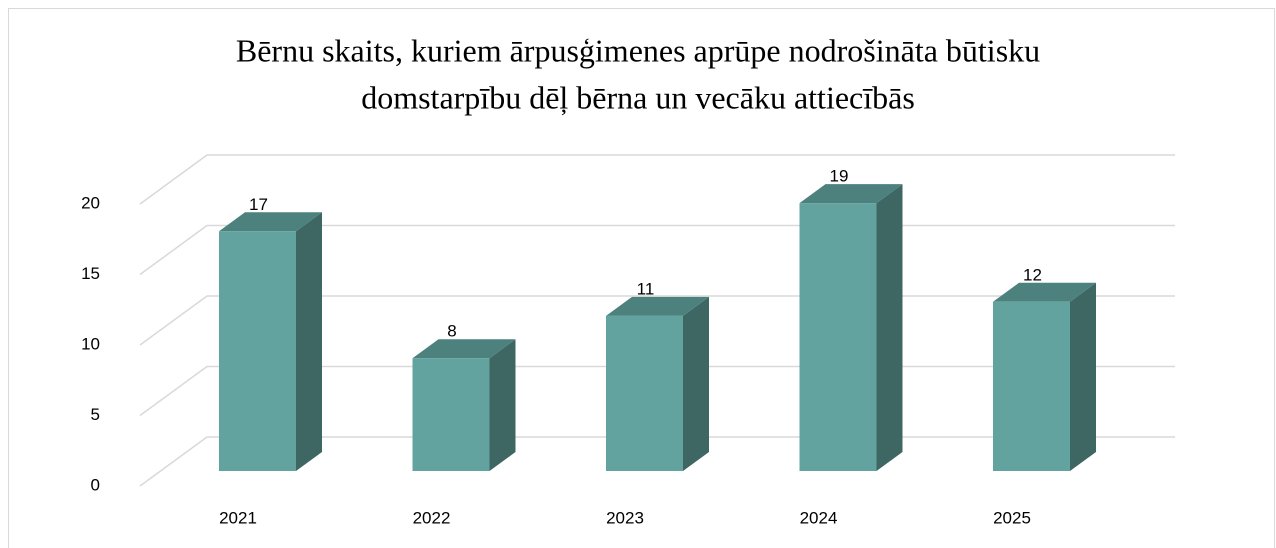 The height and width of the screenshot is (548, 1276). I want to click on x-tick-label: 2022, so click(432, 517).